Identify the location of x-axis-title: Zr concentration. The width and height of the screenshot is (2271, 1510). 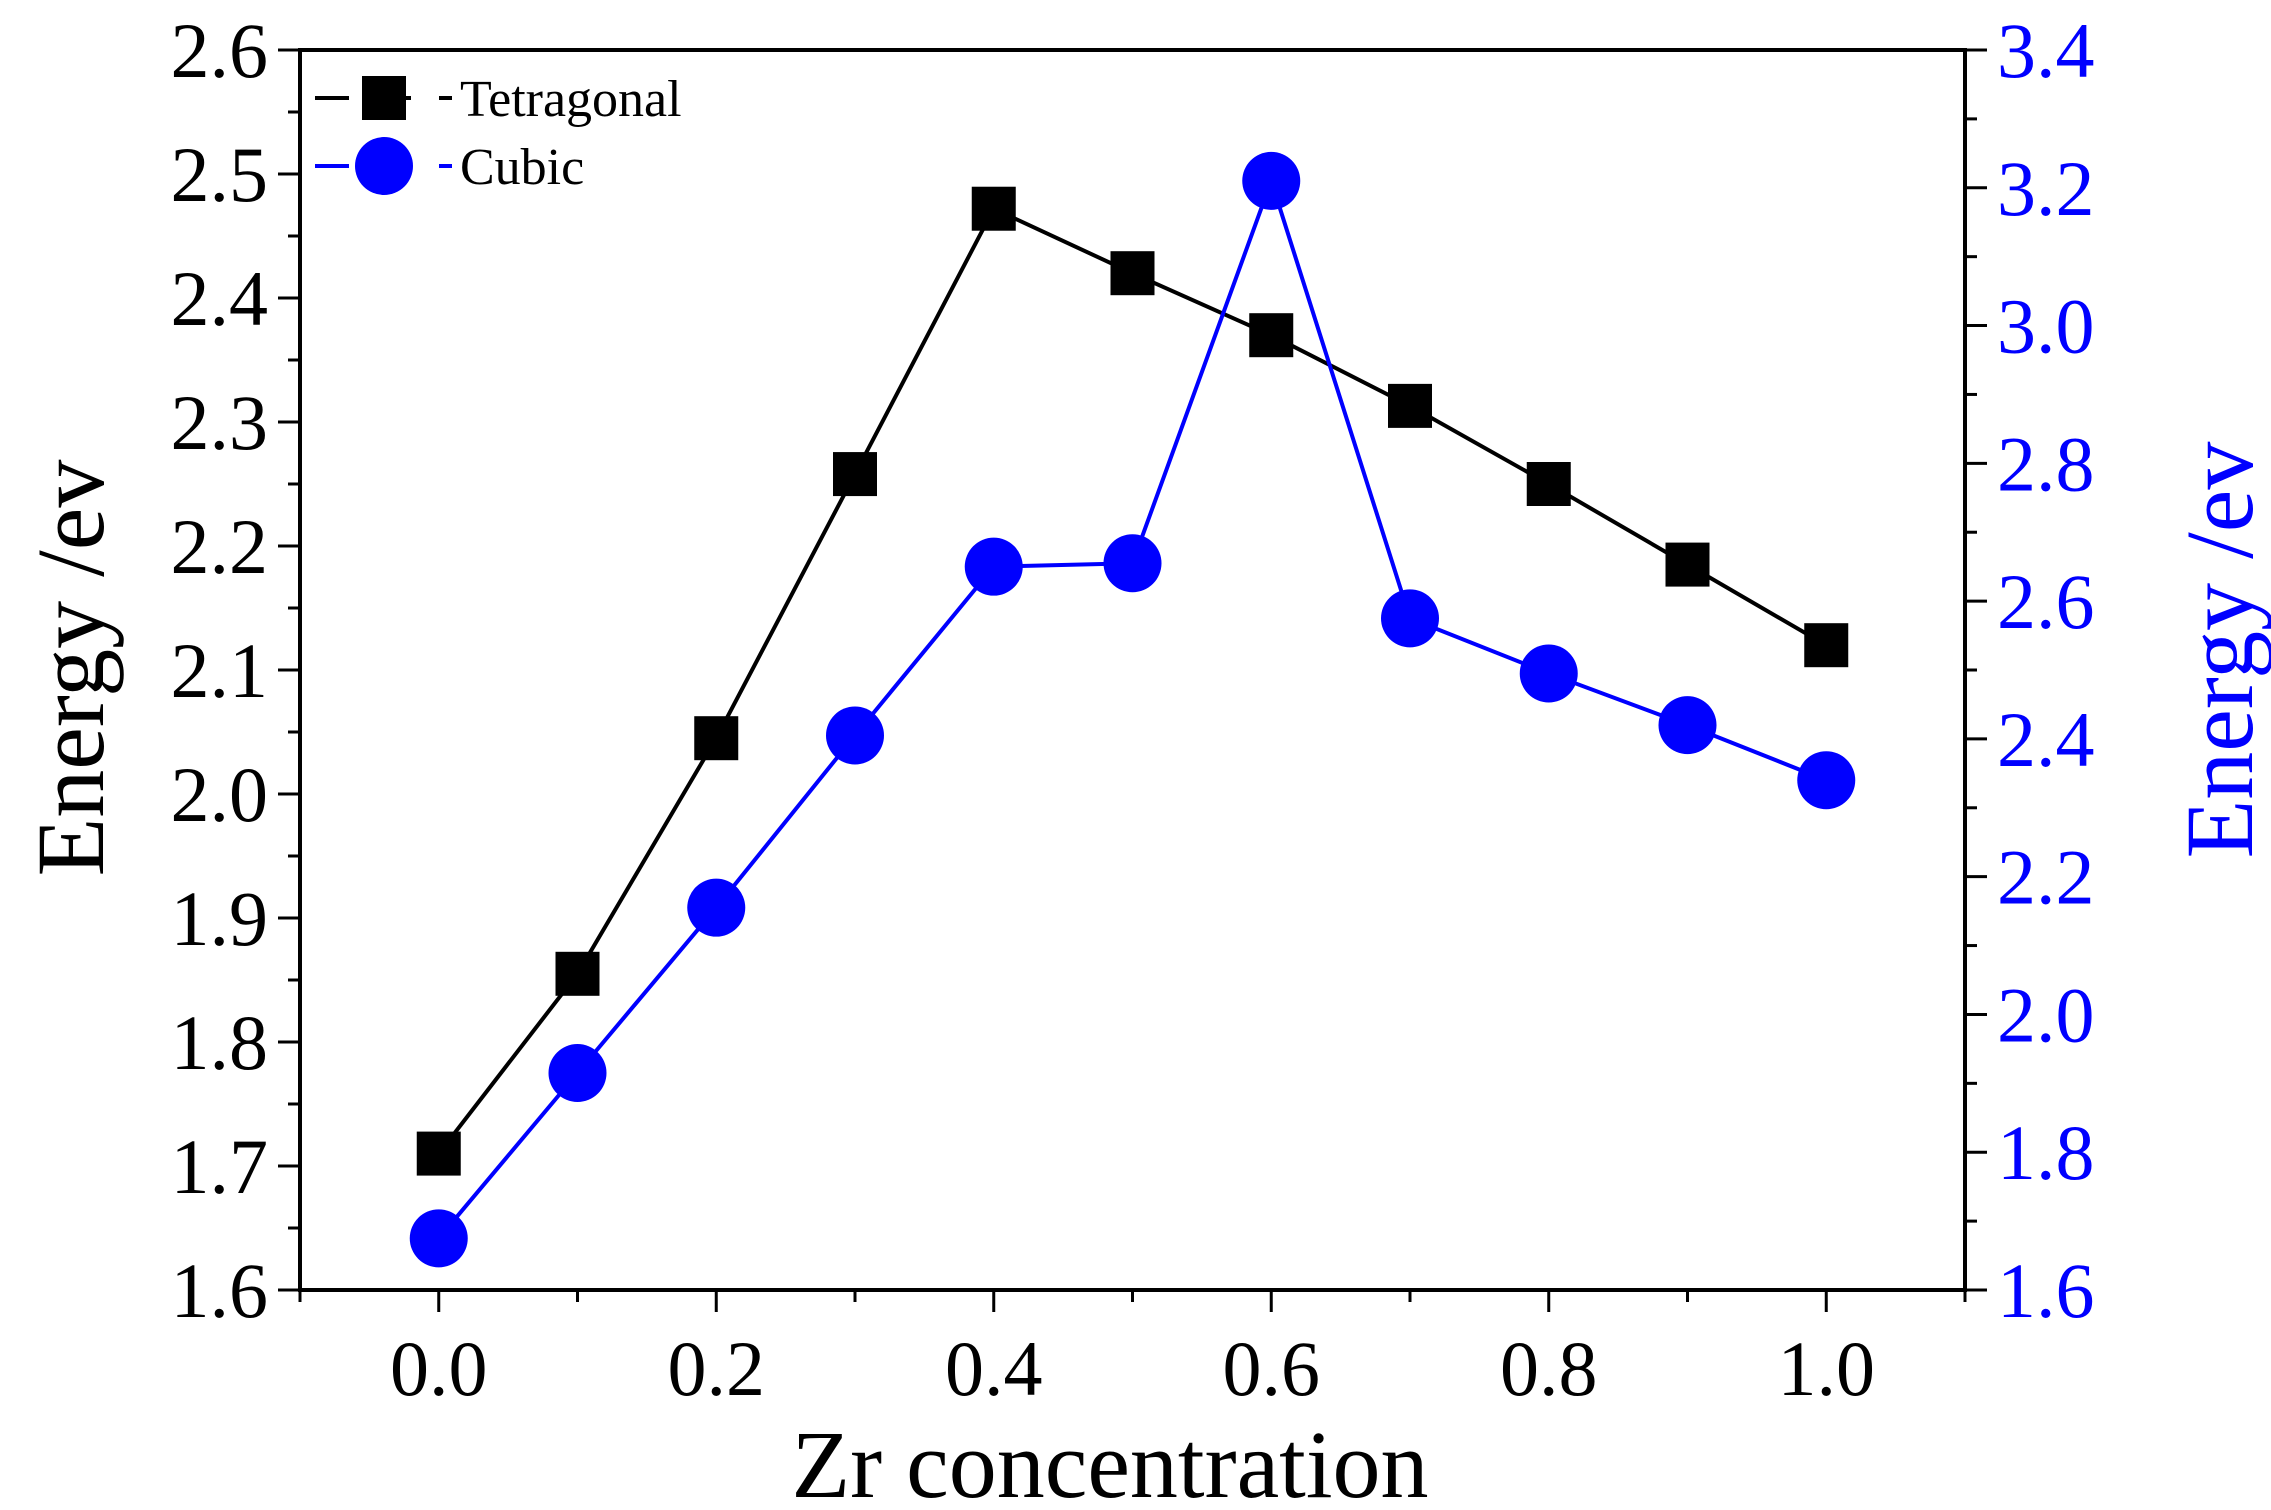
(1109, 1460).